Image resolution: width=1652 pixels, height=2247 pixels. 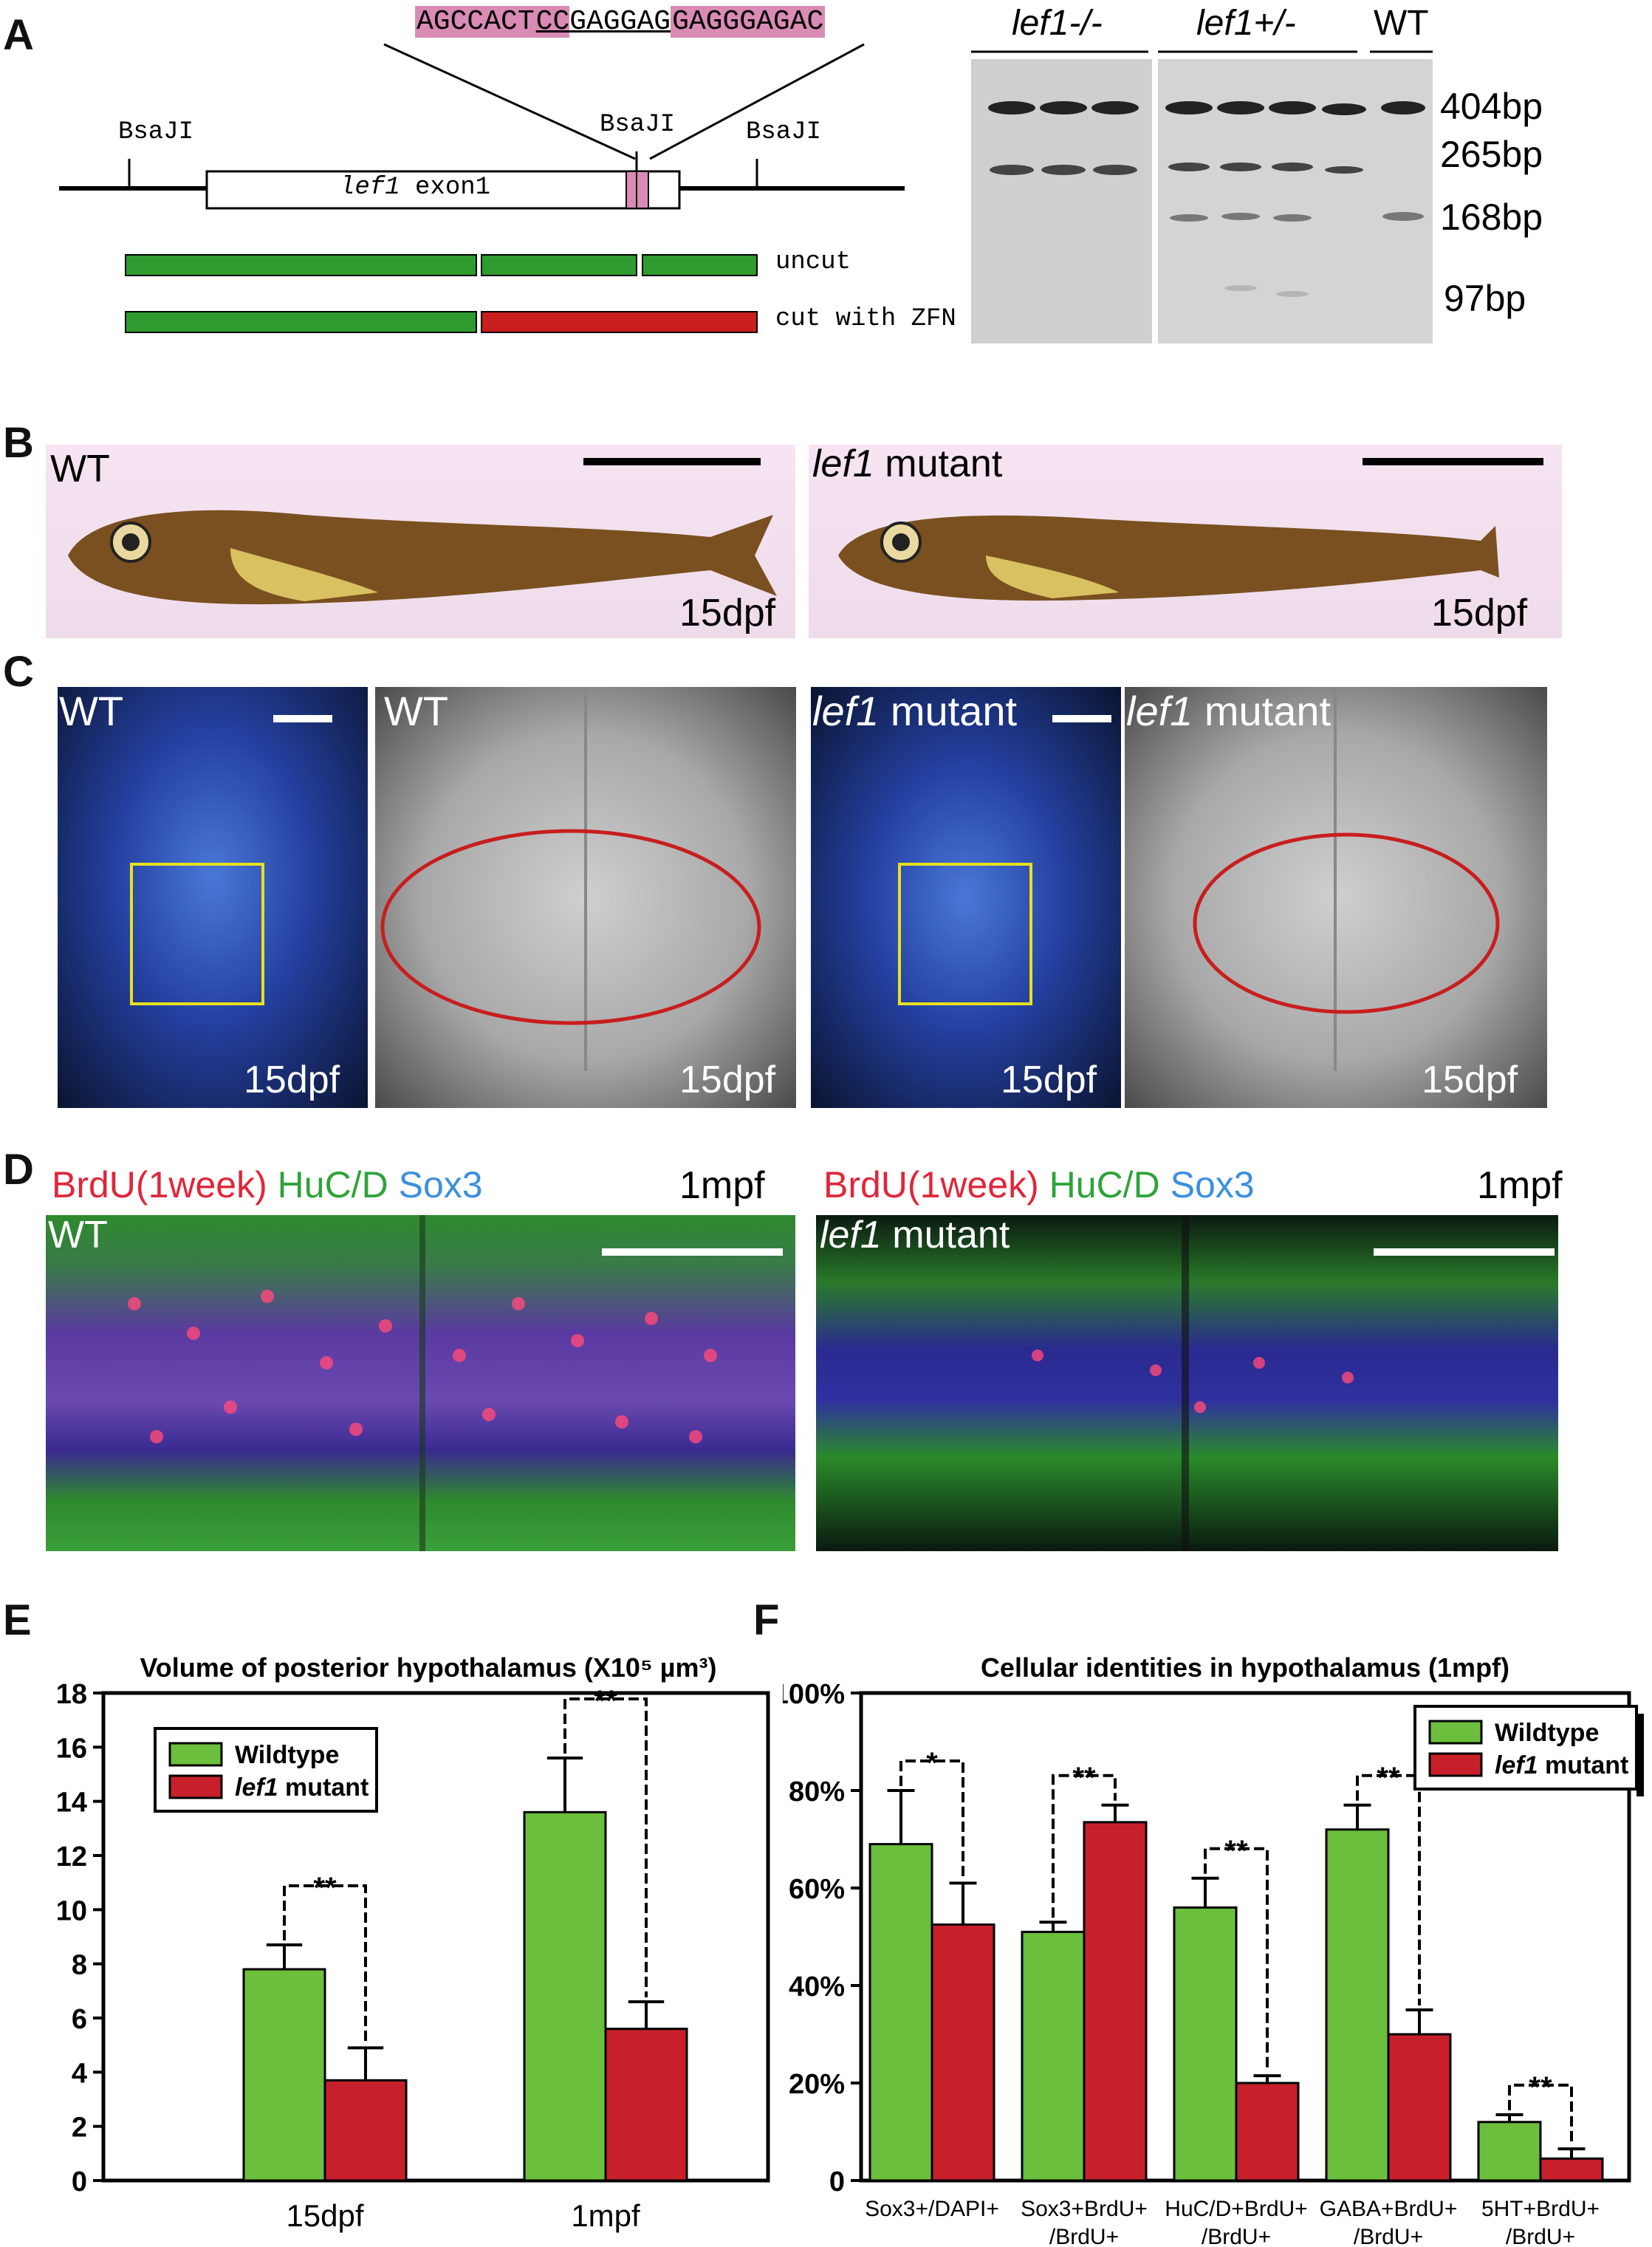 I want to click on age-label-b-wt: 15dpf, so click(x=727, y=613).